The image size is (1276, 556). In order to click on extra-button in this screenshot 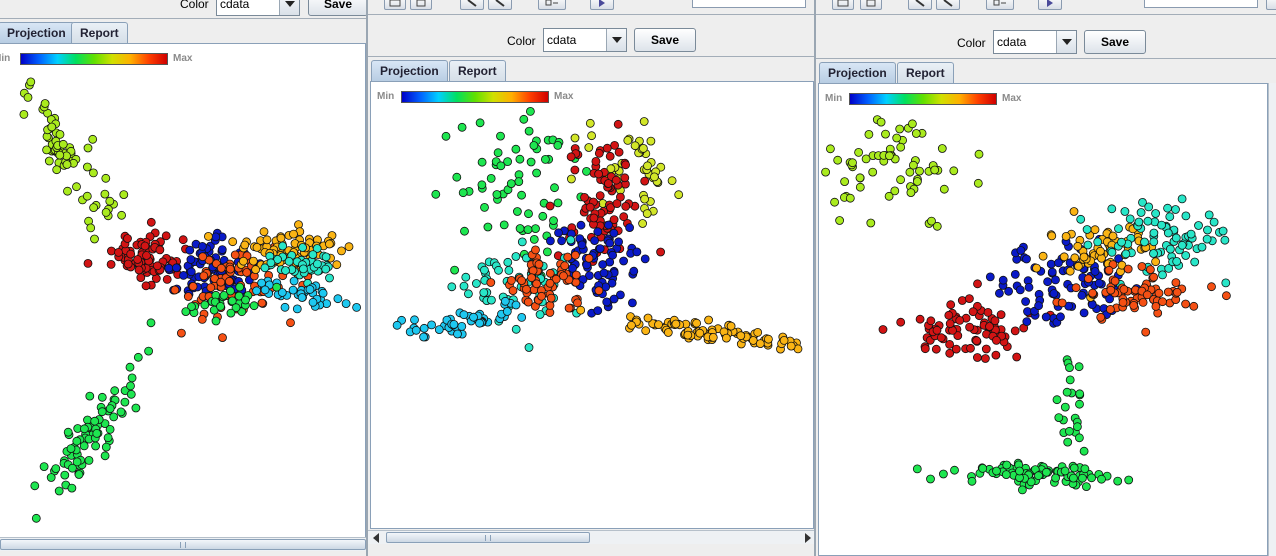, I will do `click(1271, 5)`.